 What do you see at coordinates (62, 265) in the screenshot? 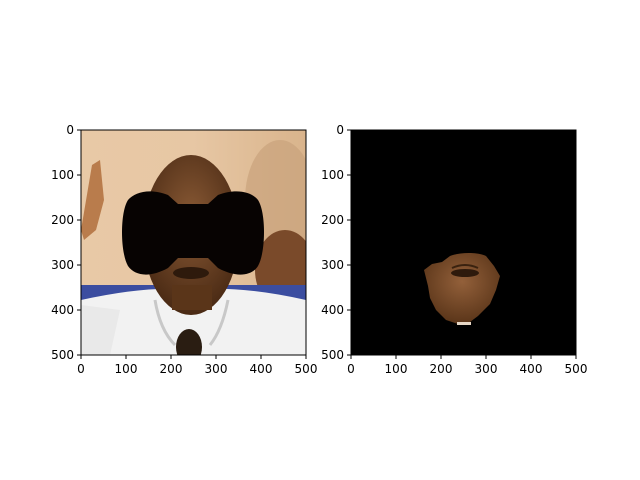
I see `left-ytick-label: 300` at bounding box center [62, 265].